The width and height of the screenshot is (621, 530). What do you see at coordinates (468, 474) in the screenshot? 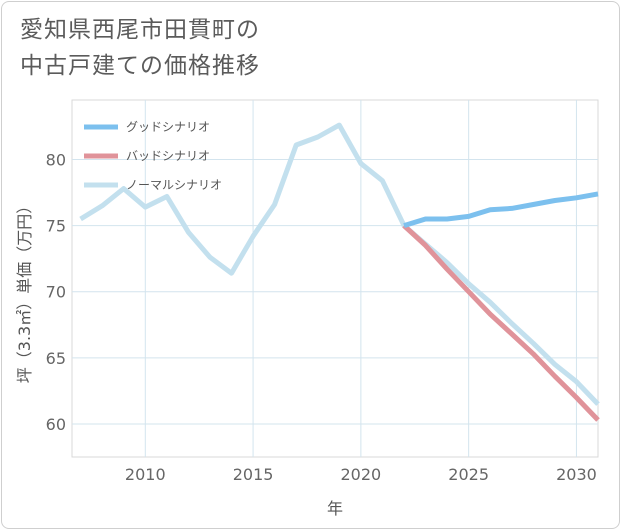
I see `x-tick-label: 2025` at bounding box center [468, 474].